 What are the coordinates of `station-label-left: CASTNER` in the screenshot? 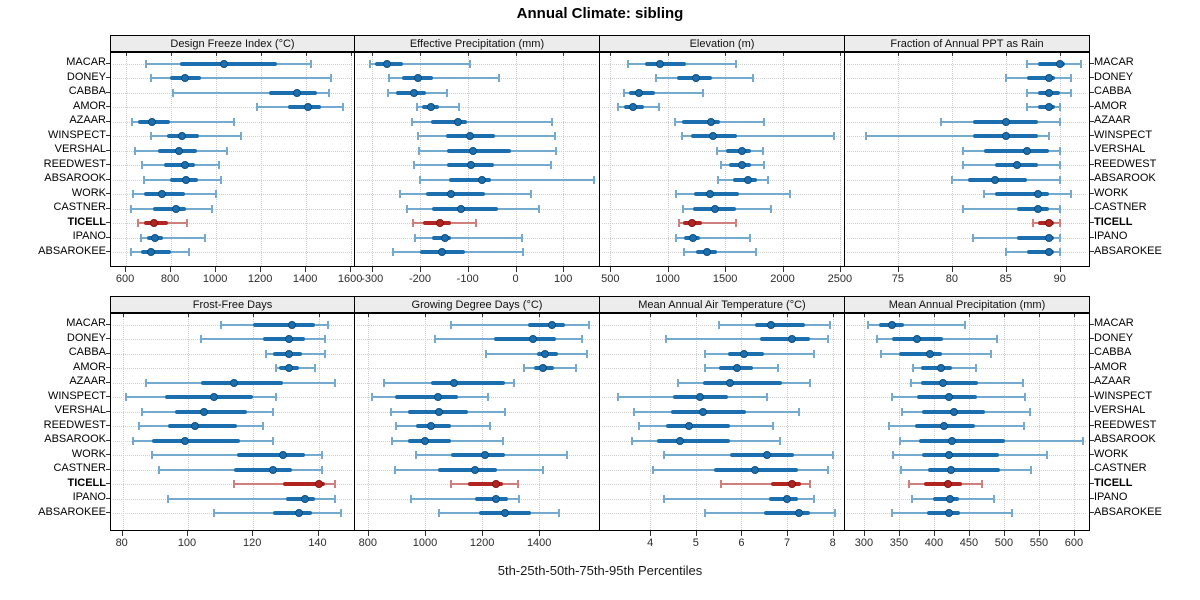 It's located at (79, 468).